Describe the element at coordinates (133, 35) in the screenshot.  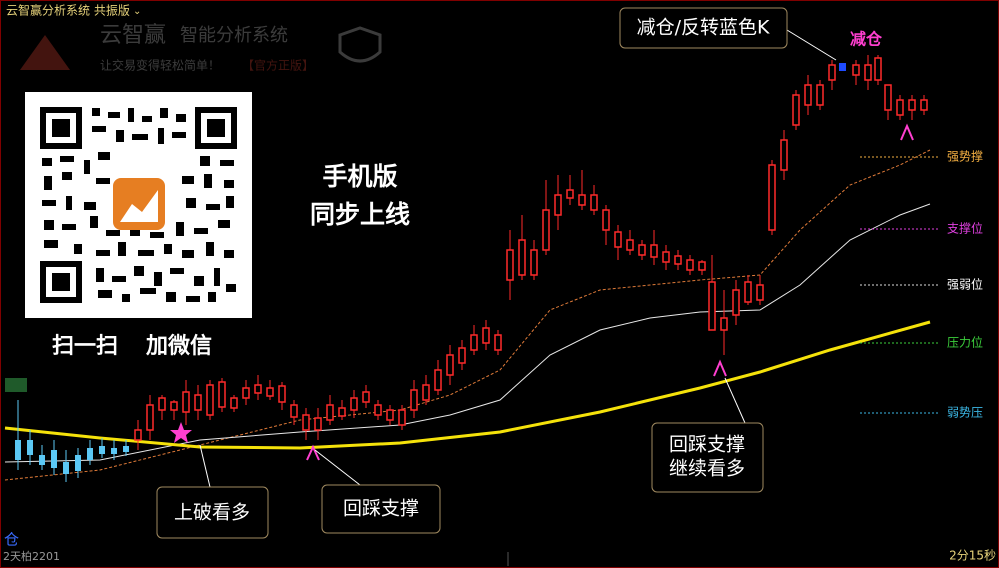
I see `watermark-brand: 云智赢` at that location.